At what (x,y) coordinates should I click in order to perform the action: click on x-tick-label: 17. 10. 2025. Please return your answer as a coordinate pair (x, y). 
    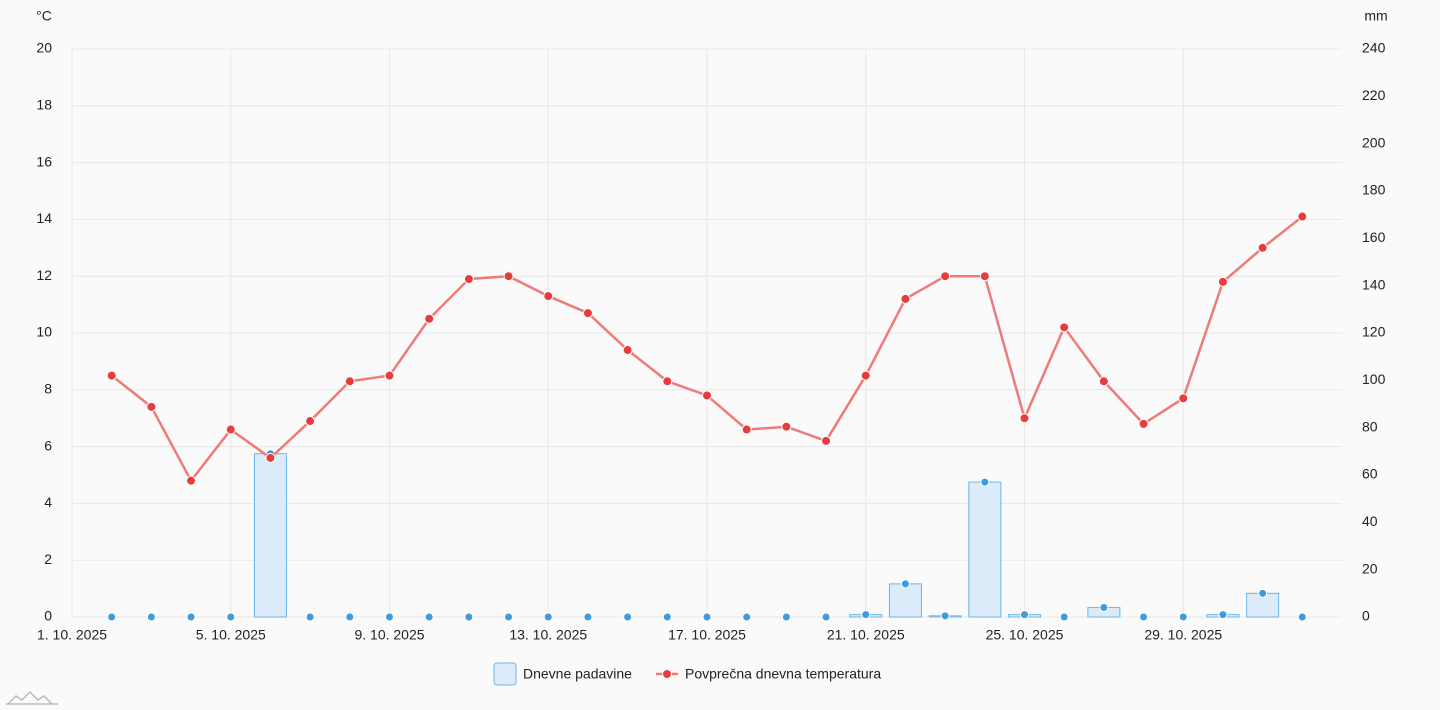
    Looking at the image, I should click on (707, 635).